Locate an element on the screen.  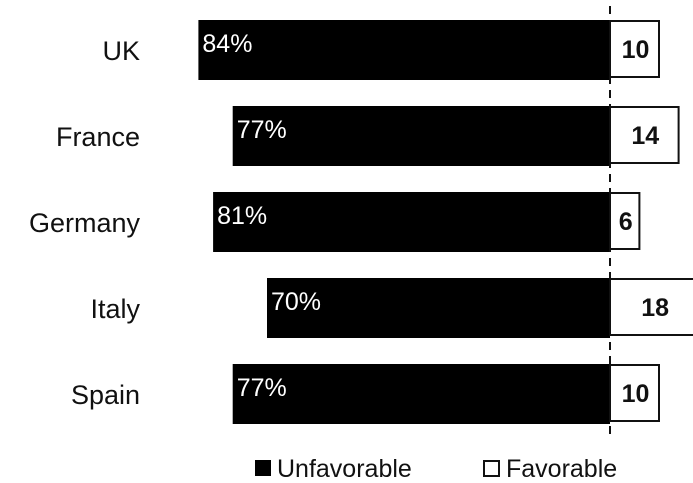
data-label-favorable-france: 14 is located at coordinates (645, 136).